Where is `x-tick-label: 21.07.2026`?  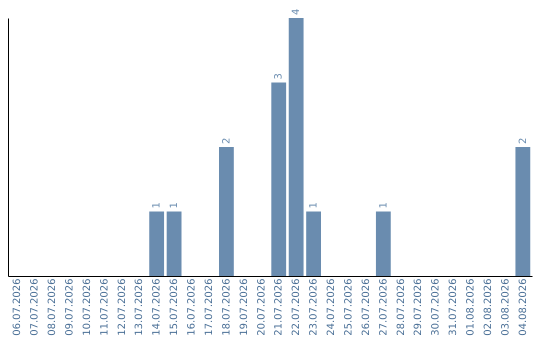 x-tick-label: 21.07.2026 is located at coordinates (279, 307).